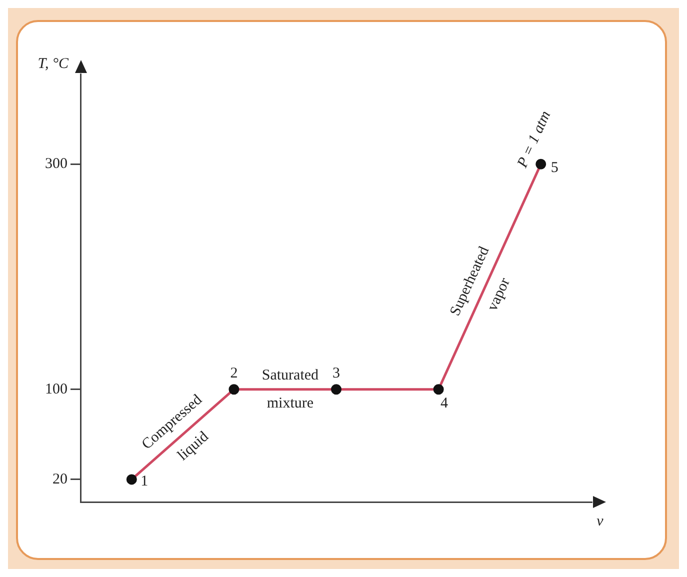  What do you see at coordinates (144, 481) in the screenshot?
I see `annotation: 1` at bounding box center [144, 481].